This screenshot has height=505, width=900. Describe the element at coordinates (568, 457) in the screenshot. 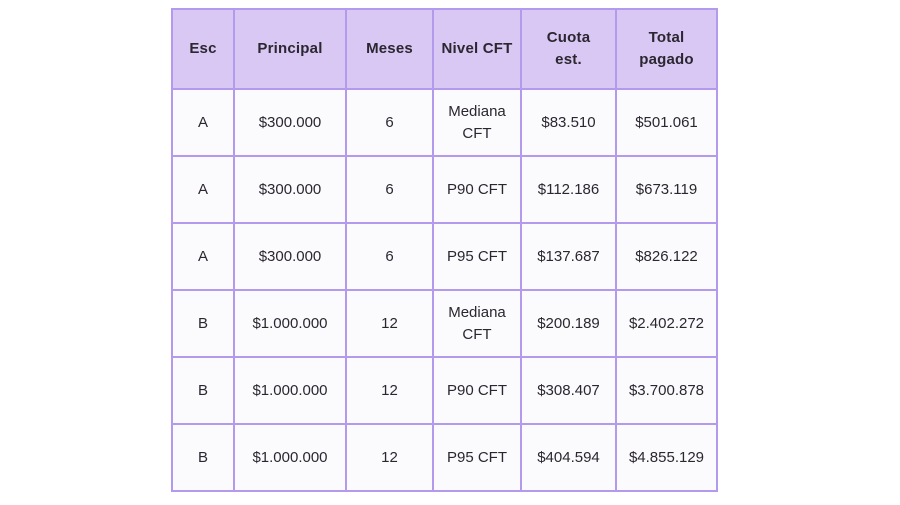

I see `cell-cuota-est: $404.594` at that location.